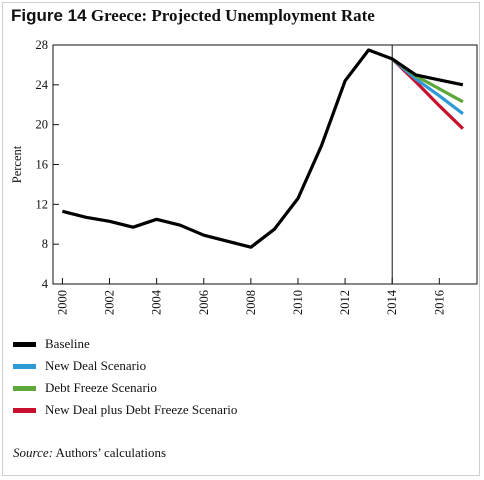 This screenshot has width=484, height=480. Describe the element at coordinates (24, 366) in the screenshot. I see `legend-swatch-new-deal` at that location.